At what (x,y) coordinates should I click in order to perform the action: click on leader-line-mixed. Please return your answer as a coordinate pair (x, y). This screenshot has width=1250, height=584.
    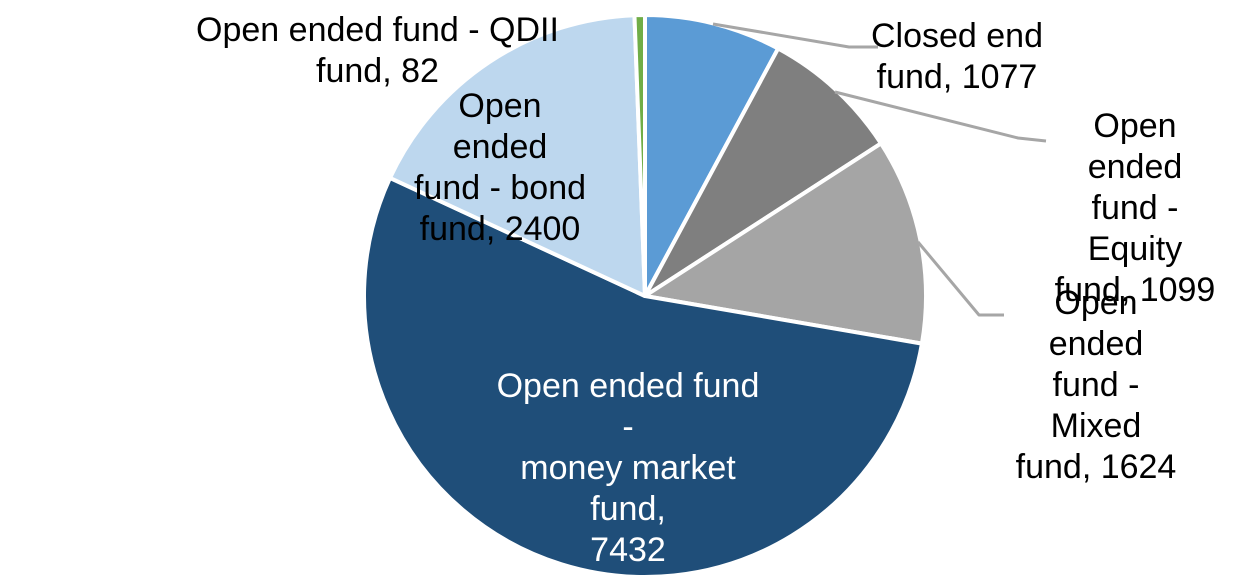
    Looking at the image, I should click on (960, 279).